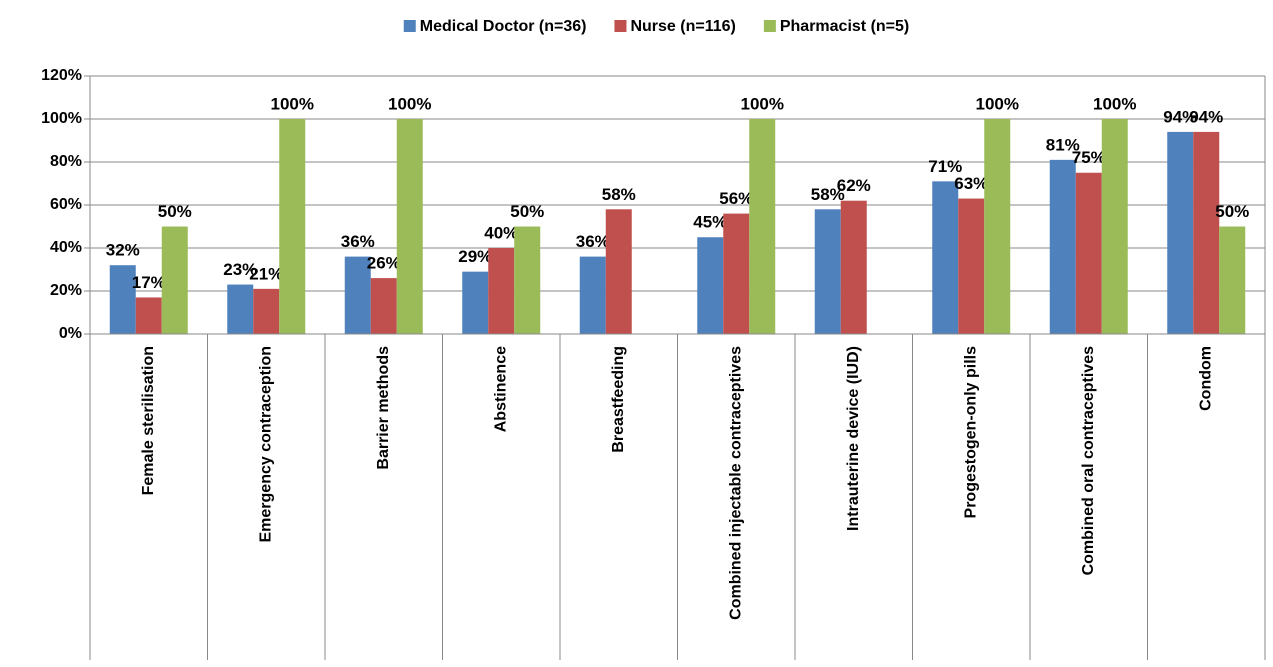  What do you see at coordinates (266, 273) in the screenshot?
I see `data-label: 21%` at bounding box center [266, 273].